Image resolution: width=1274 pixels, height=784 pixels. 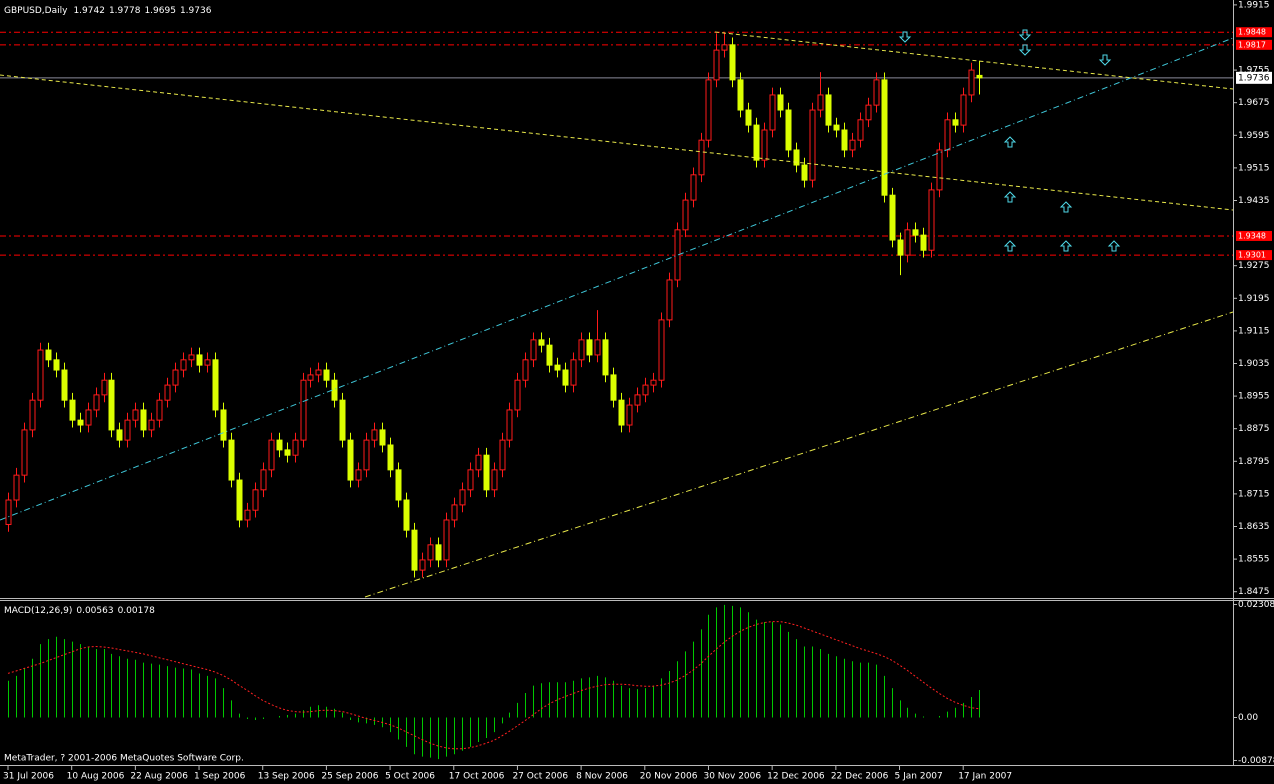 I want to click on x-tick-label: 1 Sep 2006, so click(x=220, y=777).